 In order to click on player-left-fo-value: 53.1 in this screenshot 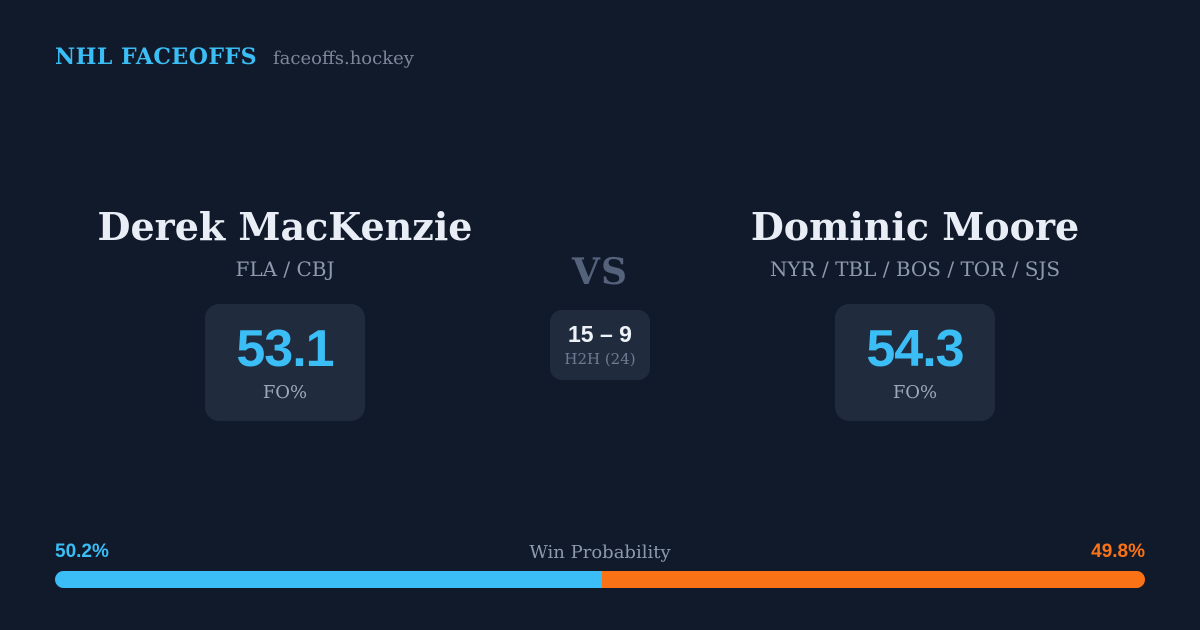, I will do `click(285, 348)`.